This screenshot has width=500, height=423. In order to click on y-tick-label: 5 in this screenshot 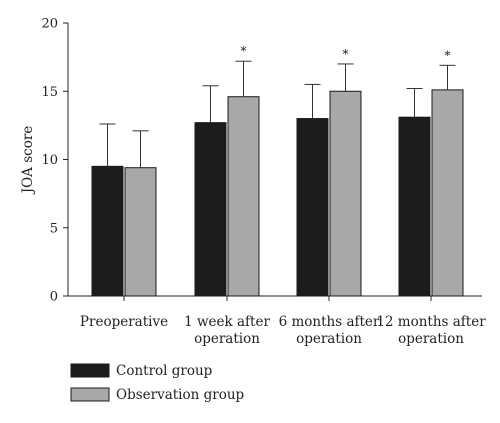, I will do `click(54, 228)`.